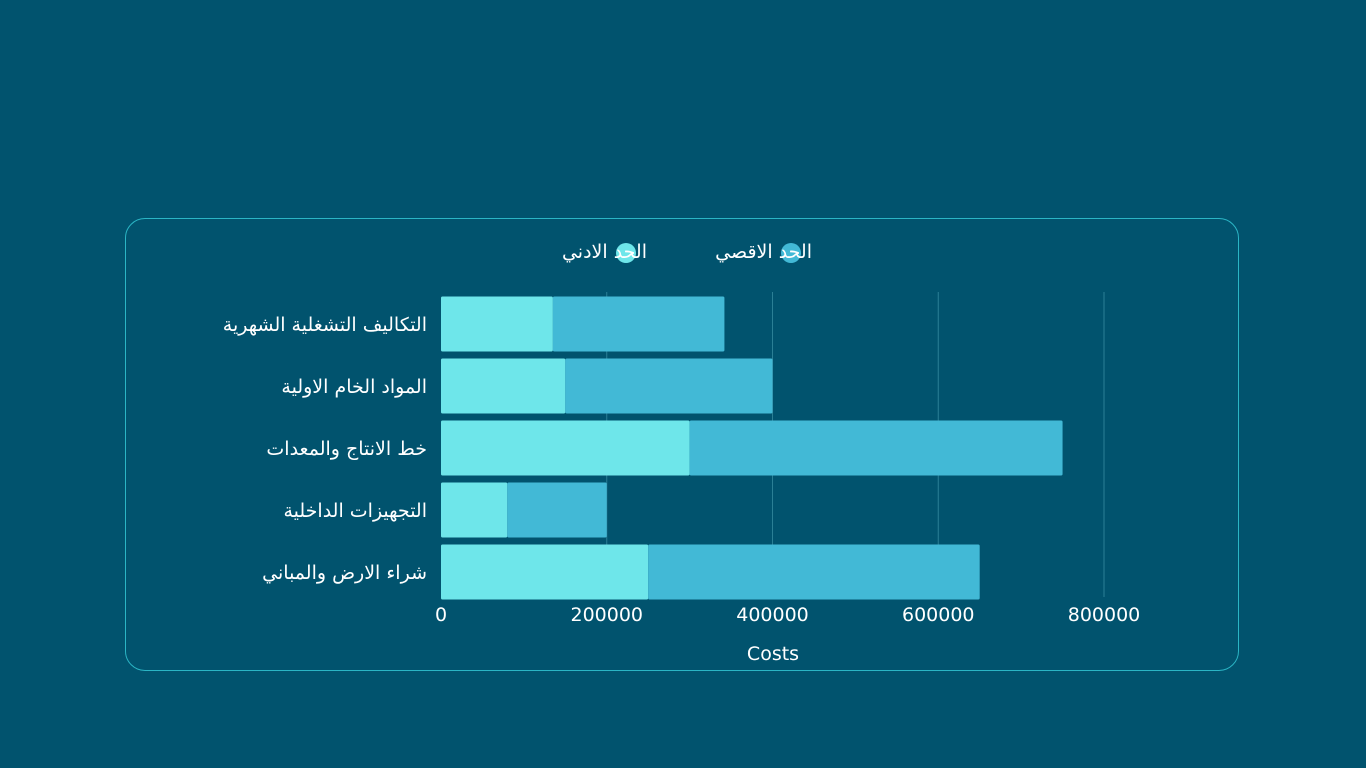  Describe the element at coordinates (354, 387) in the screenshot. I see `category-label: المواد الخام الاولية` at that location.